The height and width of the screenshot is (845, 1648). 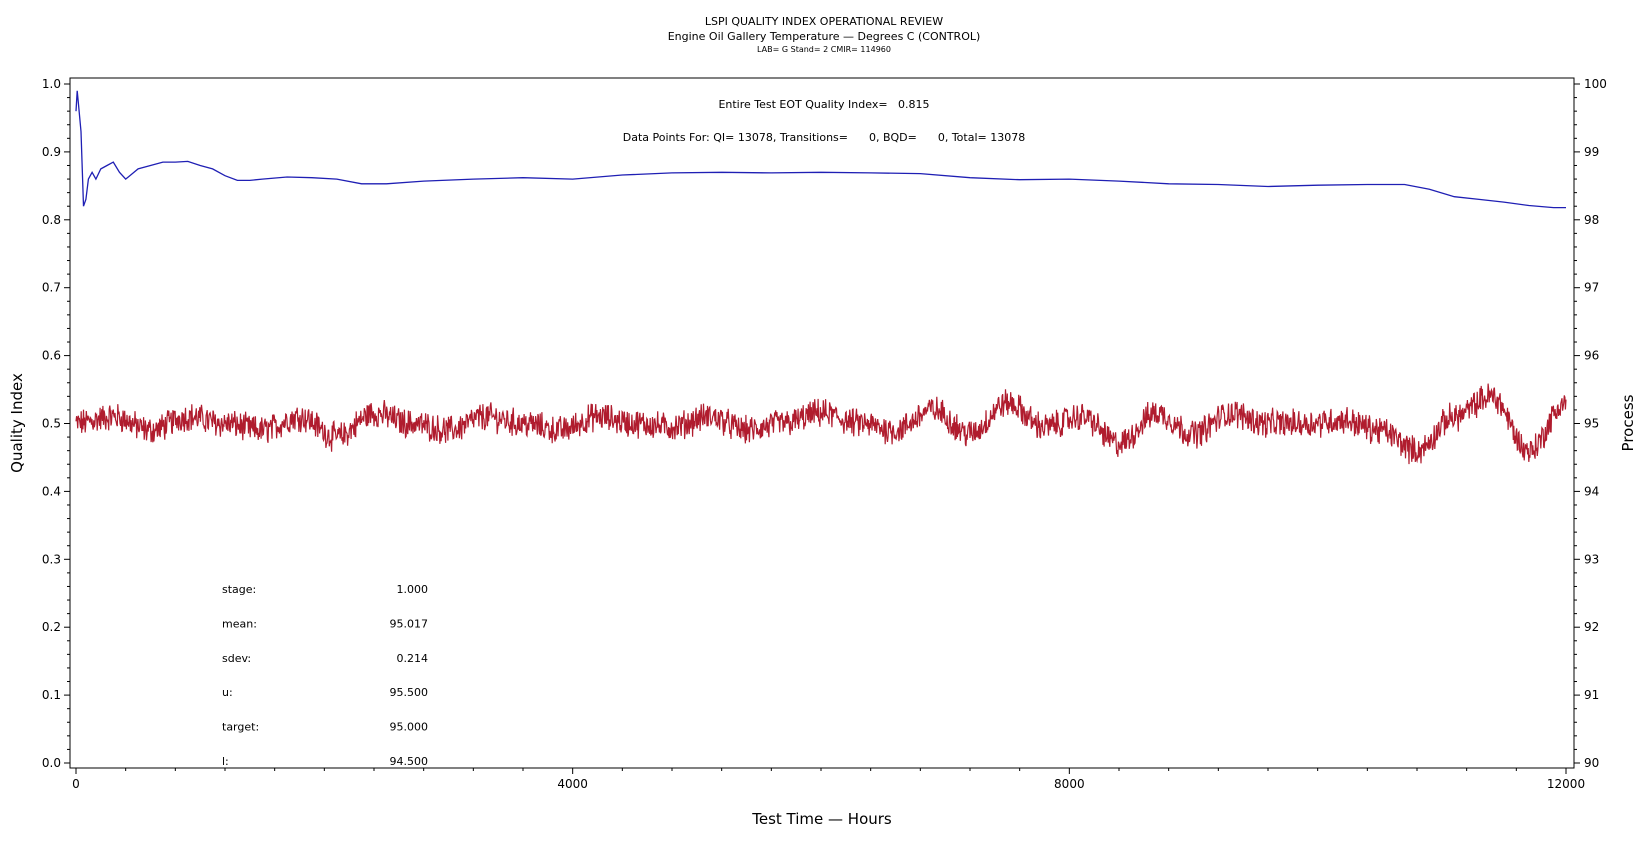 I want to click on left-tick-label: 0.2, so click(x=51, y=627).